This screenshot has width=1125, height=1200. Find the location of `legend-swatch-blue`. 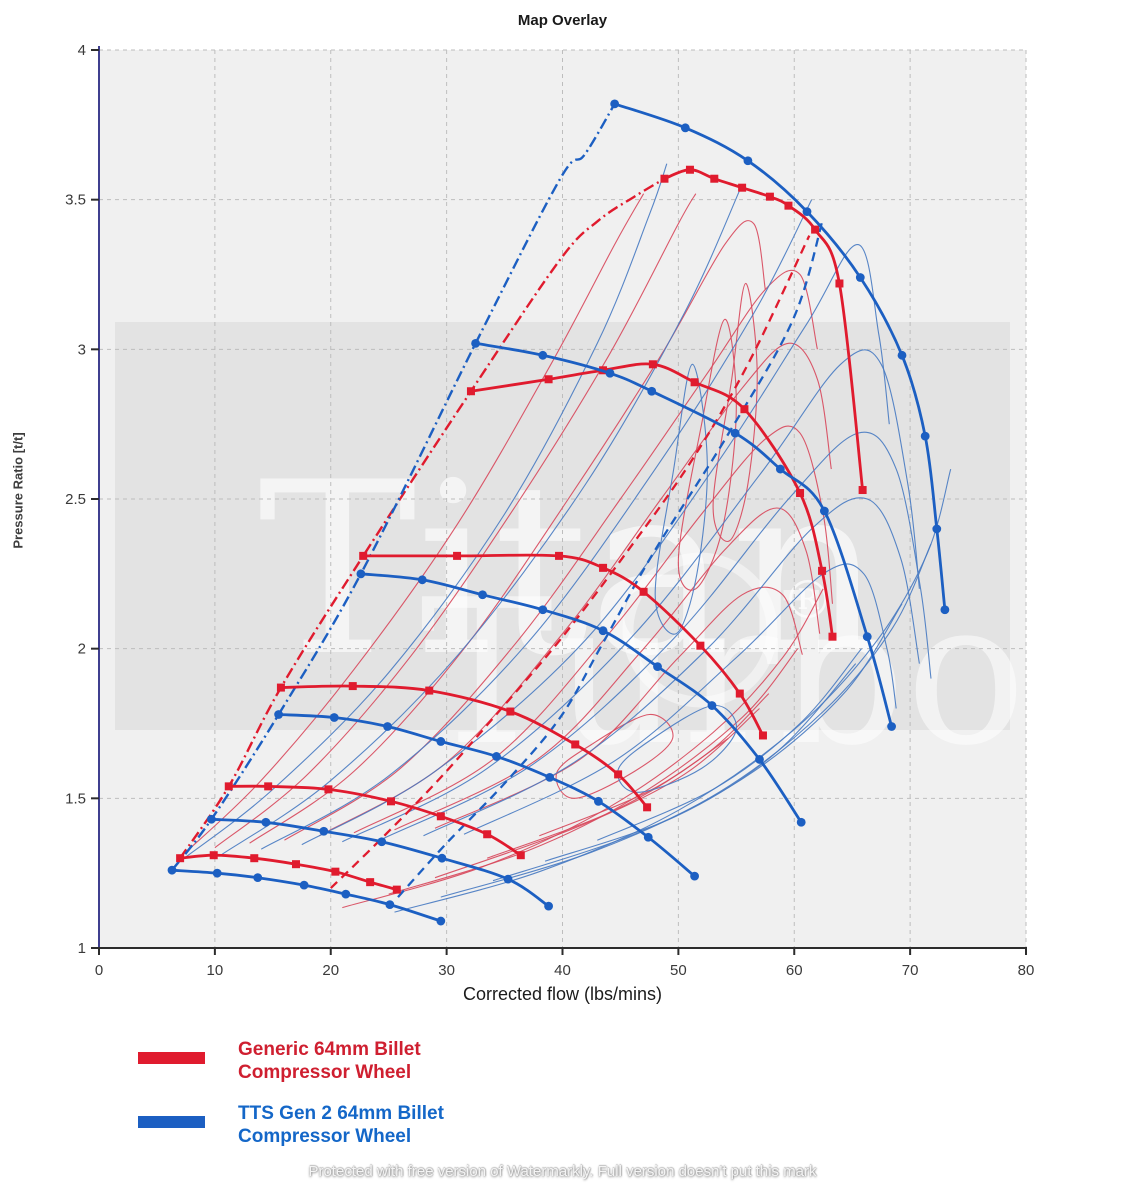

legend-swatch-blue is located at coordinates (171, 1122).